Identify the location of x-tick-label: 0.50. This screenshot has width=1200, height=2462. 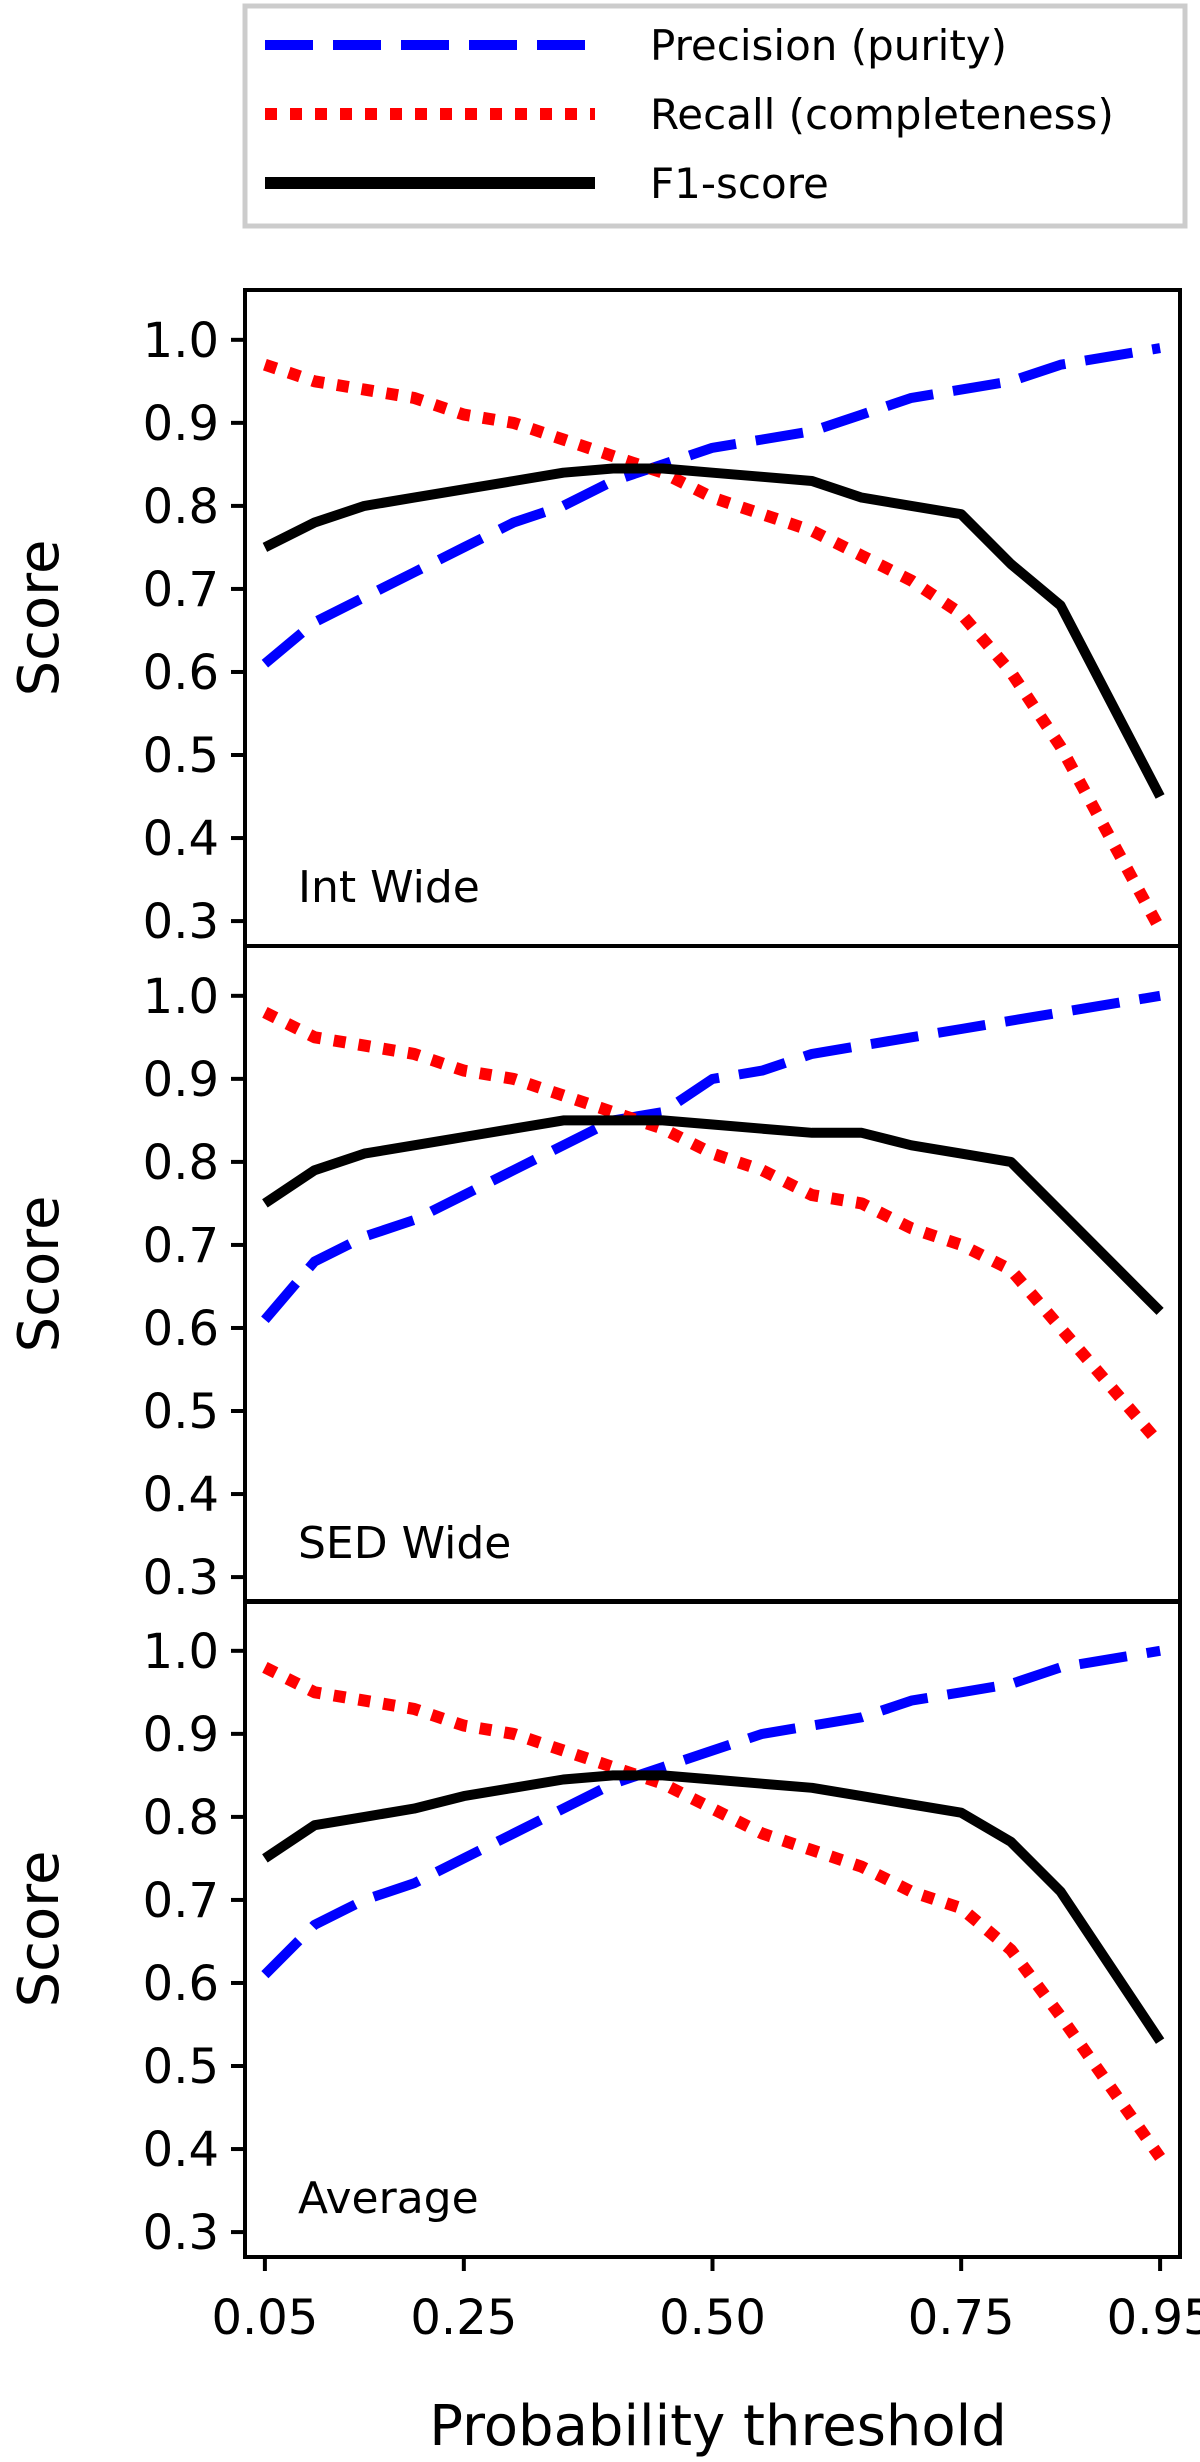
(712, 2318).